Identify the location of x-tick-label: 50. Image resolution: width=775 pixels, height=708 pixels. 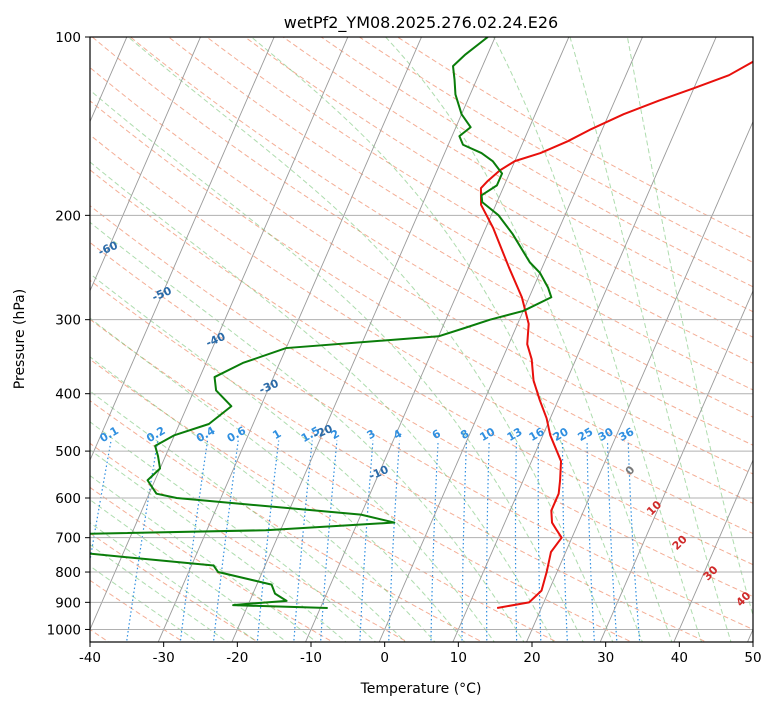
(752, 658).